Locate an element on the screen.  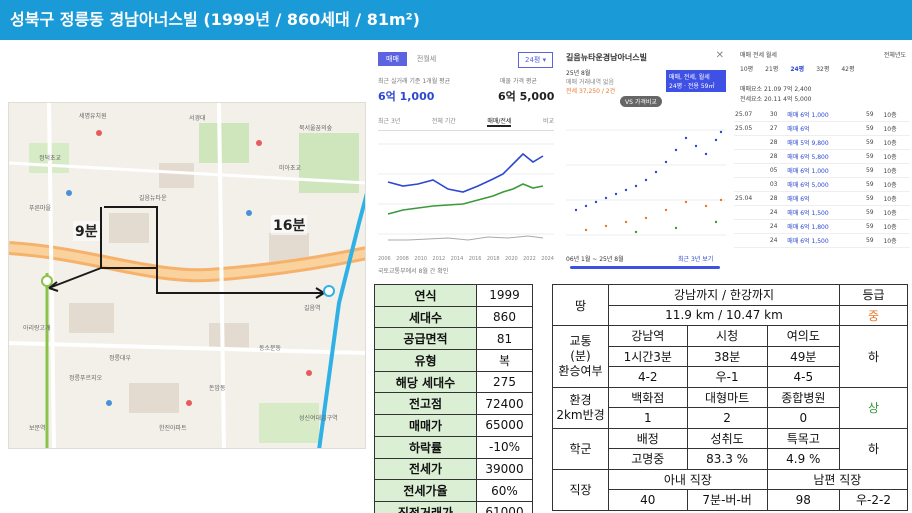
deal-cell: 매매 6억 1,500 is located at coordinates (825, 212).